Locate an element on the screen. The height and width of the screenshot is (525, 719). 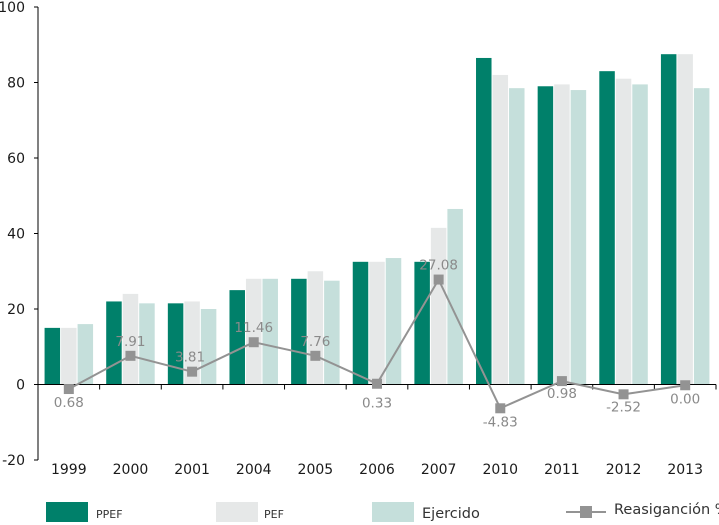
bar-pef-1999 is located at coordinates (69, 356).